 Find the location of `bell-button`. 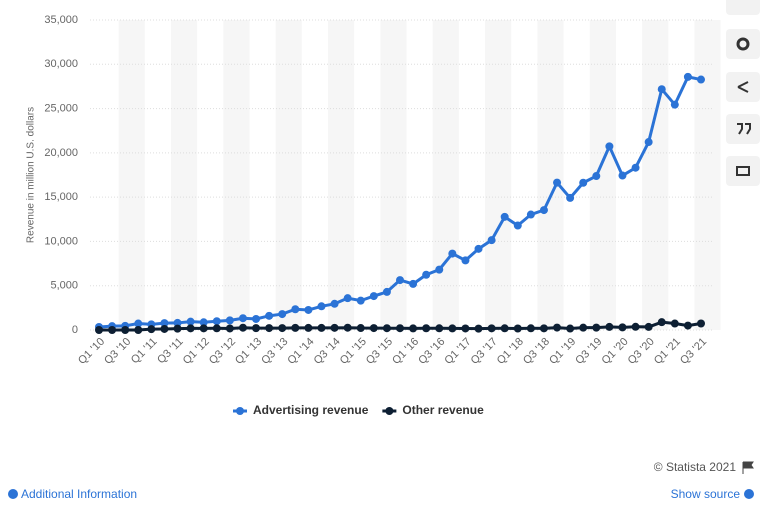

bell-button is located at coordinates (743, 7).